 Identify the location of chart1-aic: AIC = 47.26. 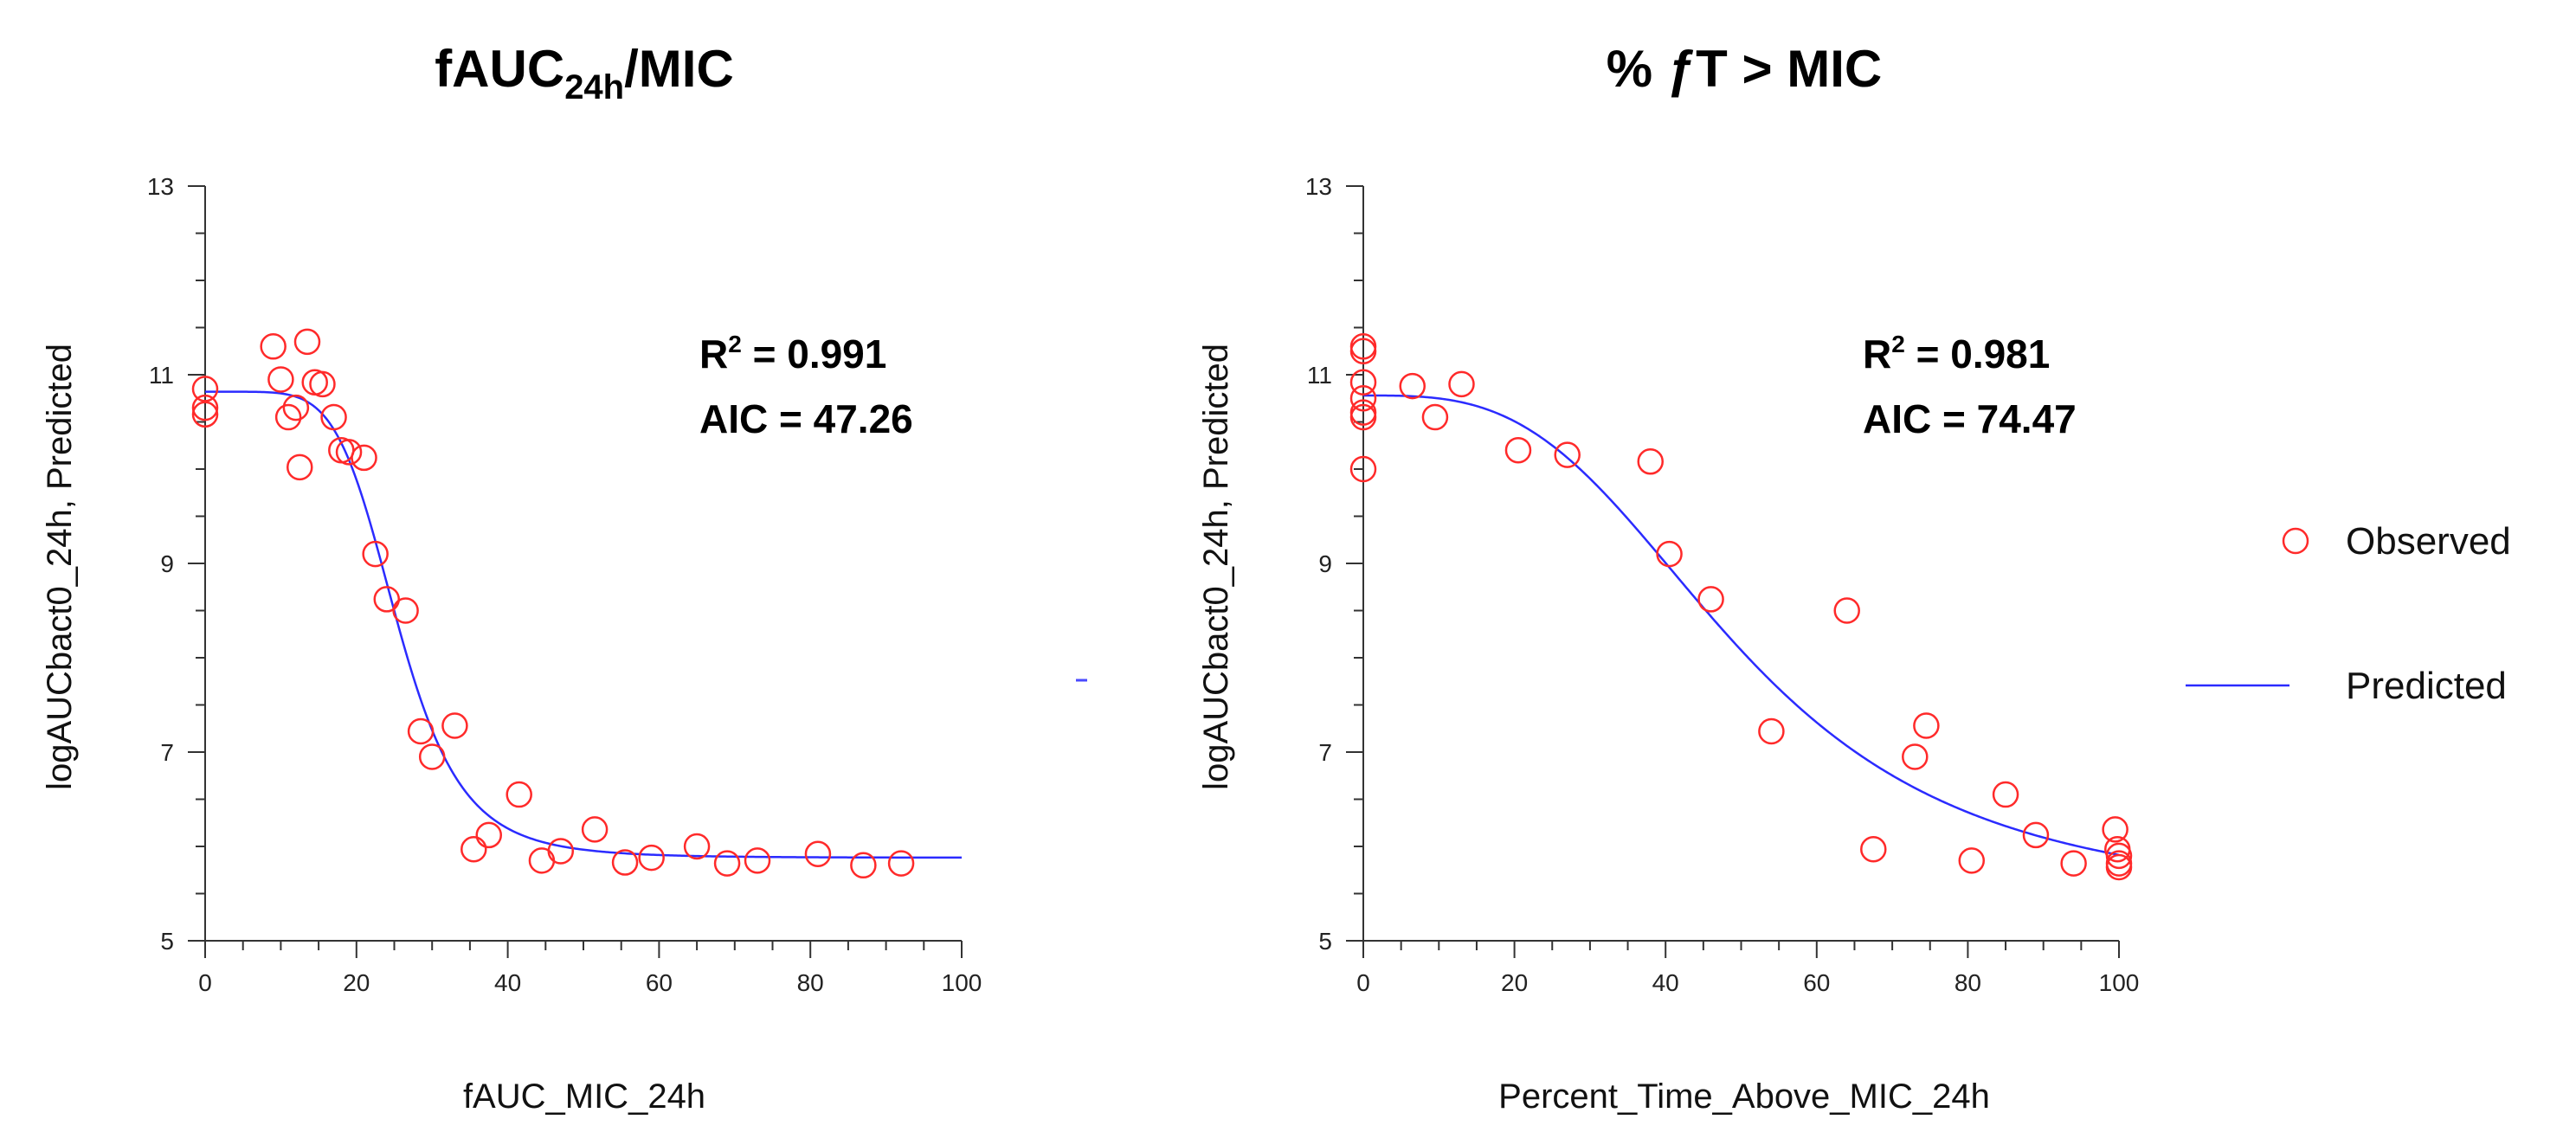
(806, 418).